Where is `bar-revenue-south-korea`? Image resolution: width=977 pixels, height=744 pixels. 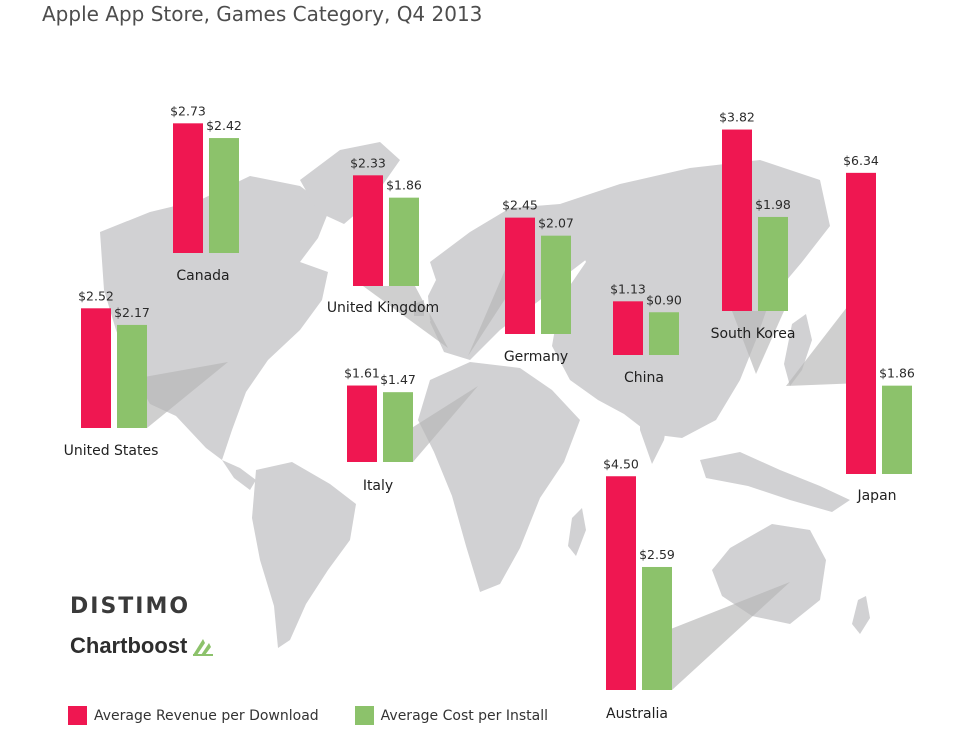 bar-revenue-south-korea is located at coordinates (737, 220).